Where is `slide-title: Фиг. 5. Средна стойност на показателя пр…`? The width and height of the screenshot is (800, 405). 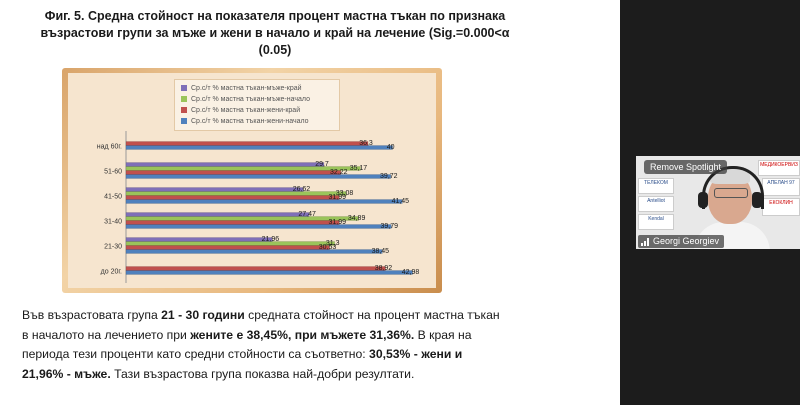
slide-title: Фиг. 5. Средна стойност на показателя пр… is located at coordinates (275, 33).